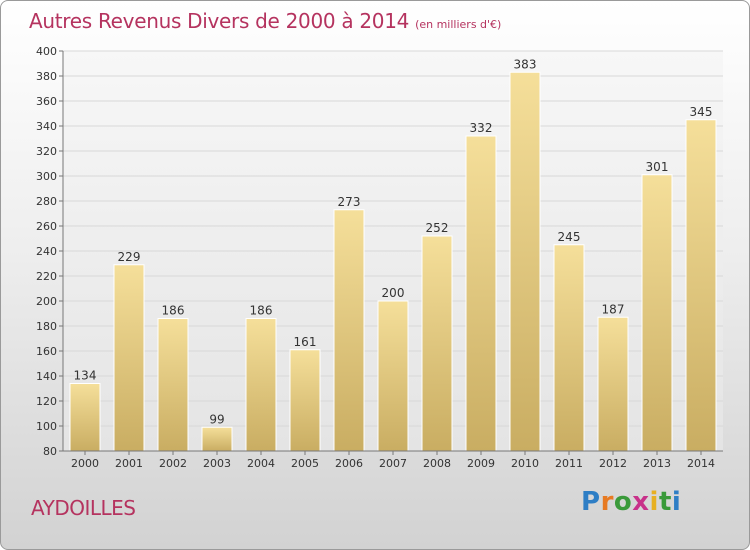 Image resolution: width=750 pixels, height=550 pixels. I want to click on bar-2006, so click(349, 330).